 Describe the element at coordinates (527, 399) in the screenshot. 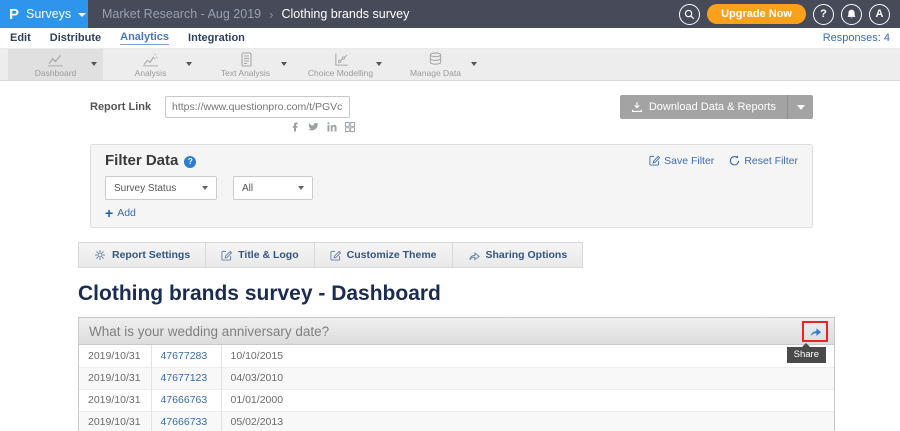

I see `response-value: 01/01/2000` at that location.